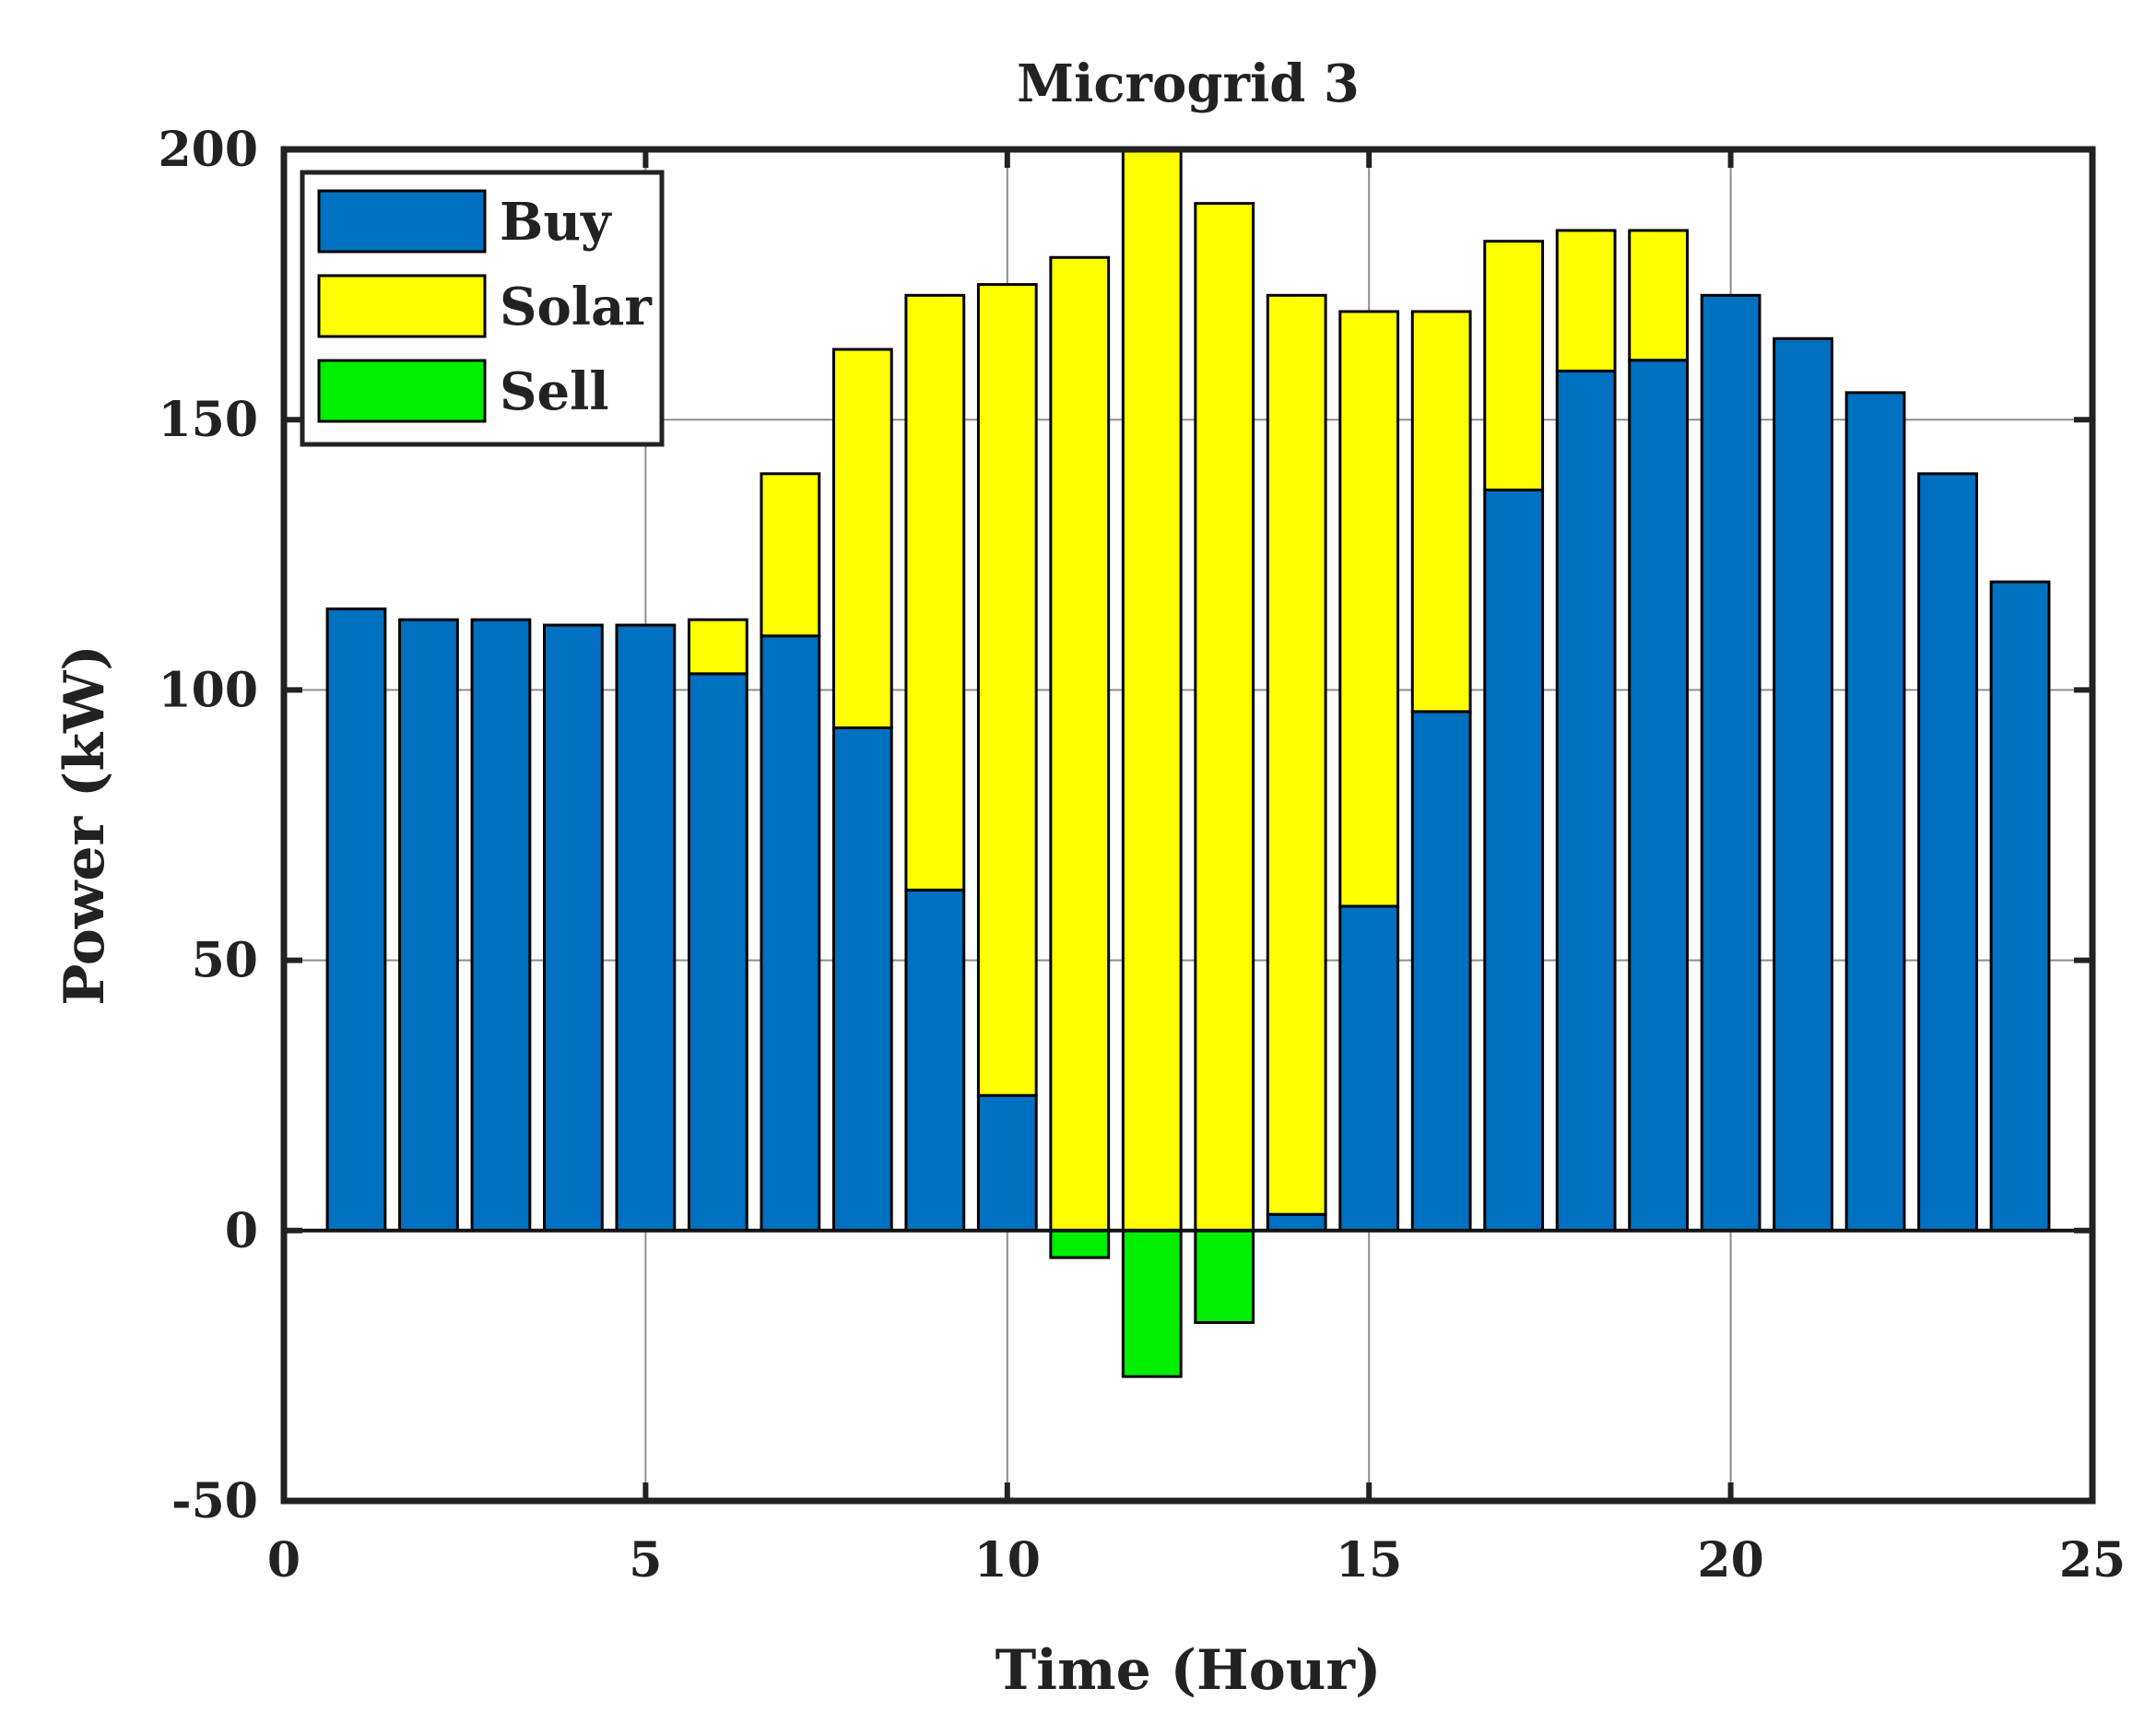  I want to click on x-tick-label: 5, so click(645, 1560).